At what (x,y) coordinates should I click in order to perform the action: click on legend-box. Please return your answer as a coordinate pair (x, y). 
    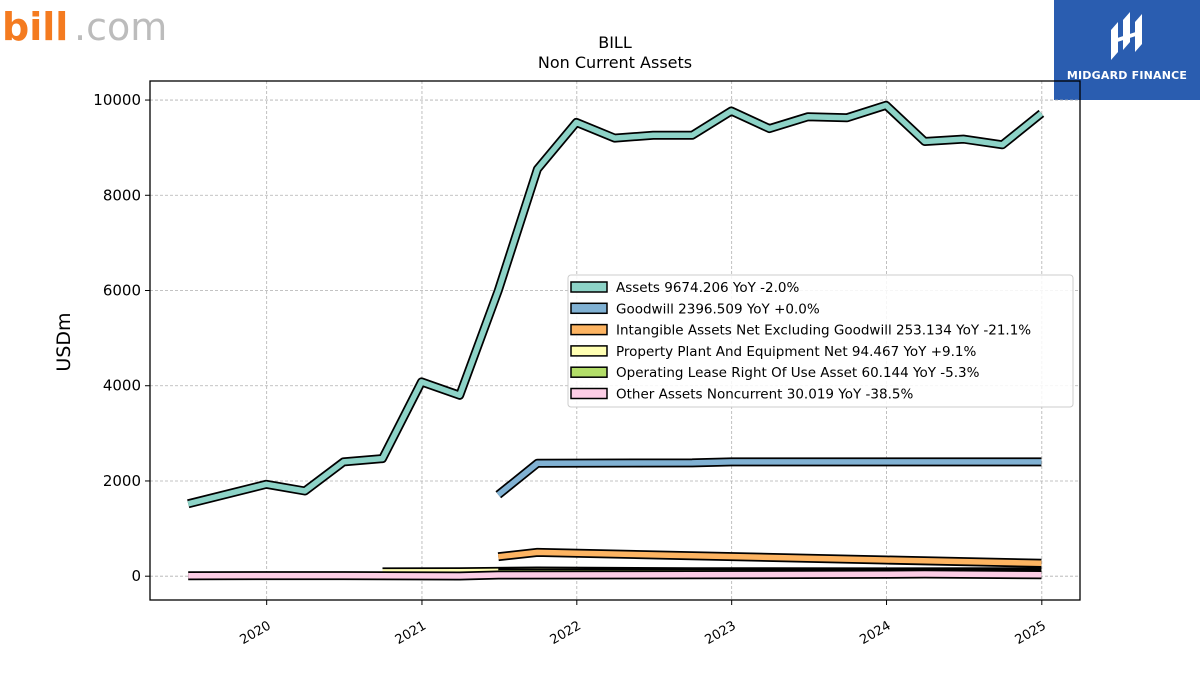
    Looking at the image, I should click on (820, 341).